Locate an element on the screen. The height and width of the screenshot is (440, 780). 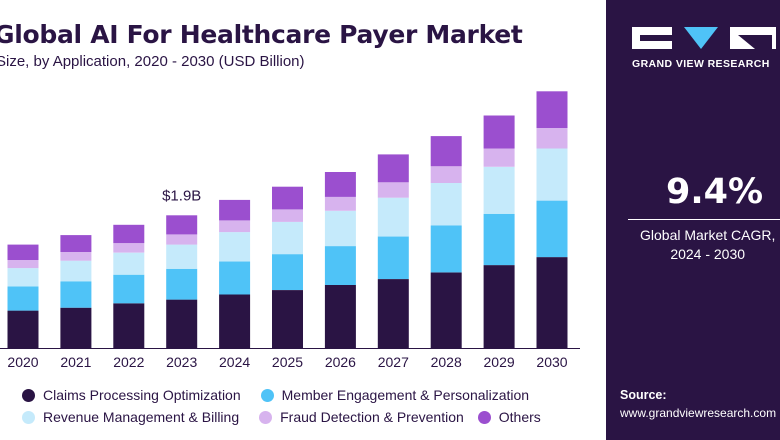
x-tick-label: 2030 is located at coordinates (551, 362).